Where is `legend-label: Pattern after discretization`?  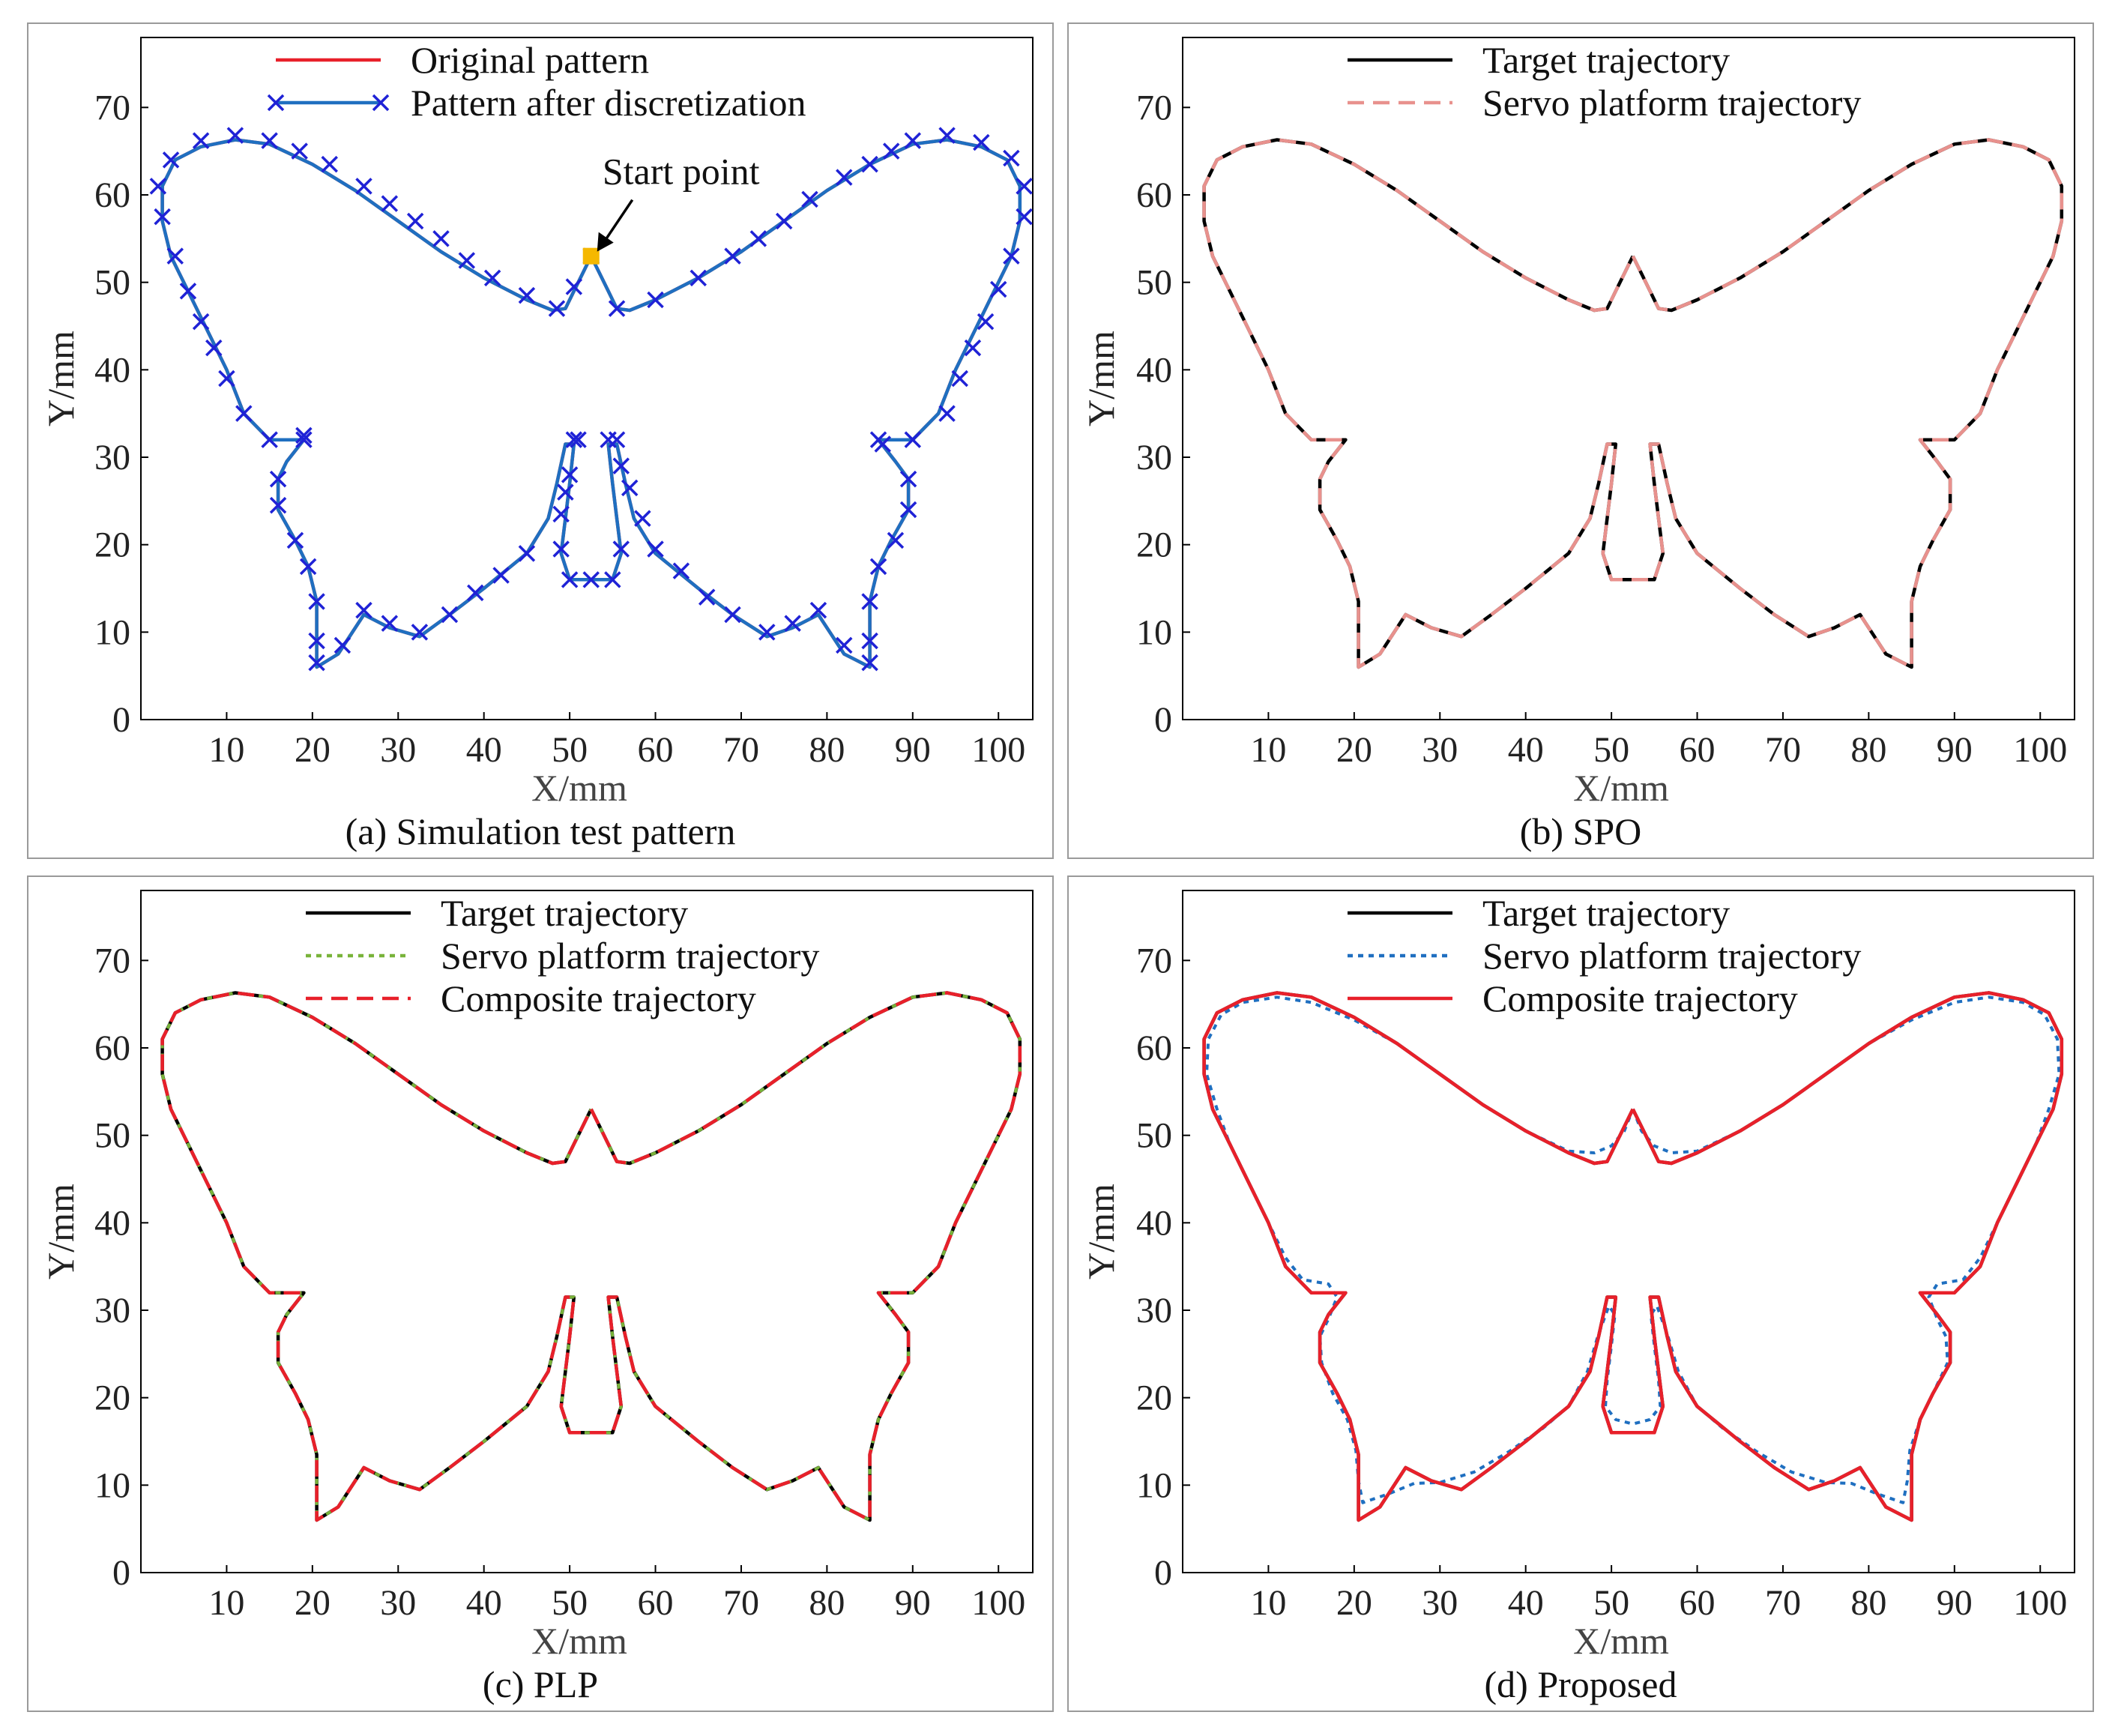 legend-label: Pattern after discretization is located at coordinates (608, 103).